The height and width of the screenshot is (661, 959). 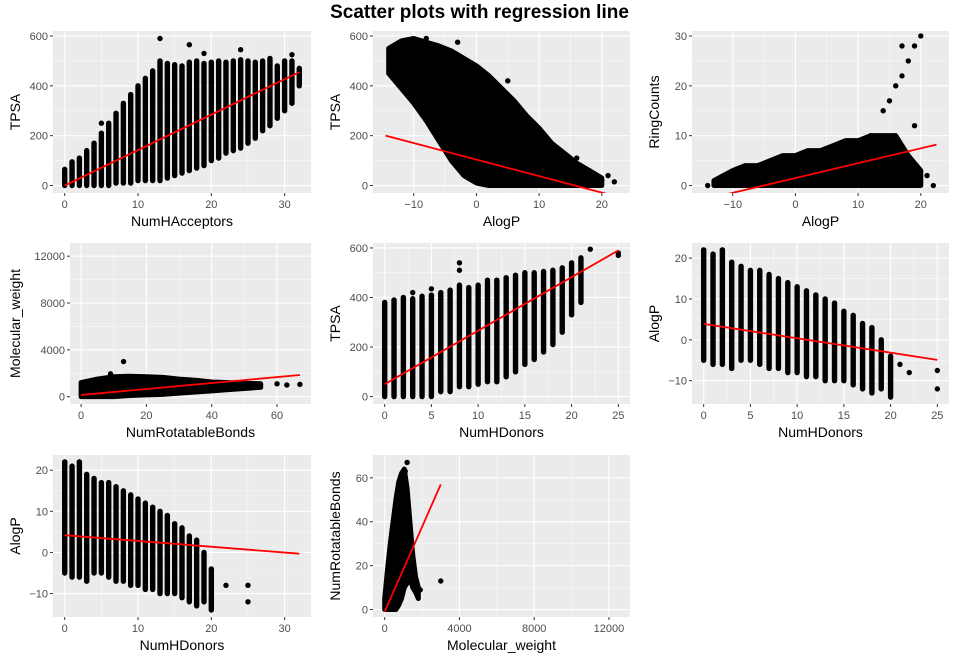 What do you see at coordinates (190, 432) in the screenshot?
I see `x-axis-title: NumRotatableBonds` at bounding box center [190, 432].